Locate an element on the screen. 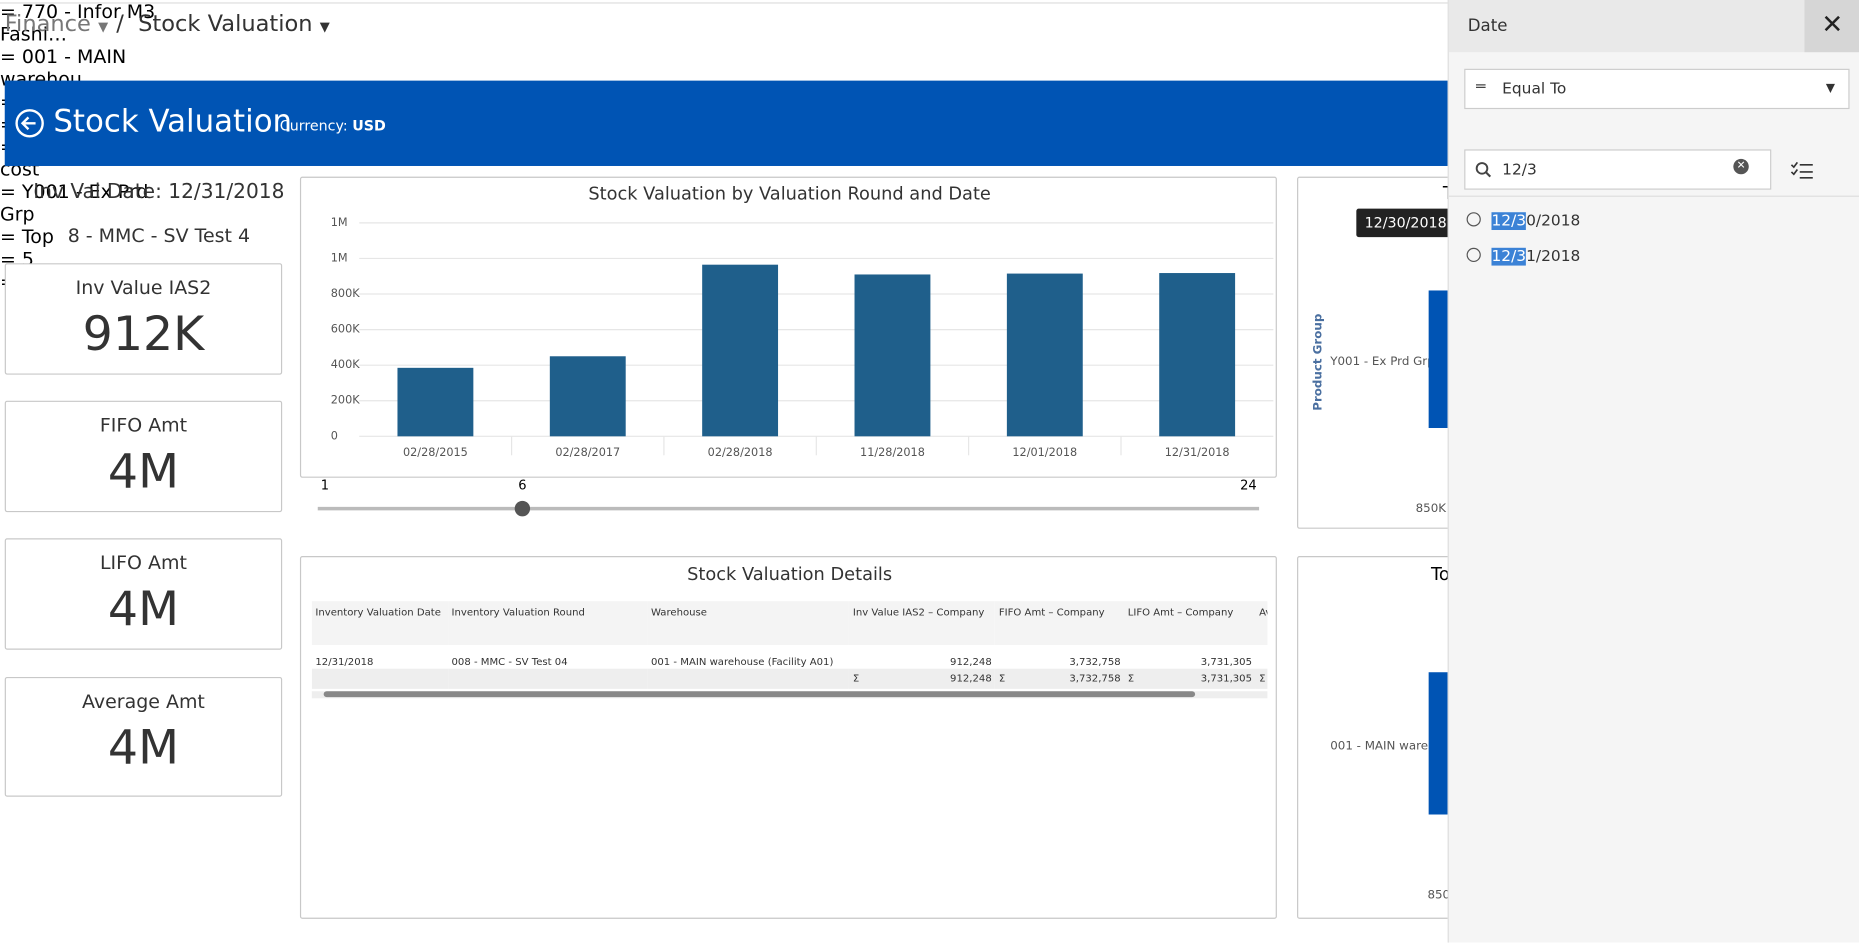 The image size is (1859, 943). kpi-label: Inv Value IAS2 is located at coordinates (143, 287).